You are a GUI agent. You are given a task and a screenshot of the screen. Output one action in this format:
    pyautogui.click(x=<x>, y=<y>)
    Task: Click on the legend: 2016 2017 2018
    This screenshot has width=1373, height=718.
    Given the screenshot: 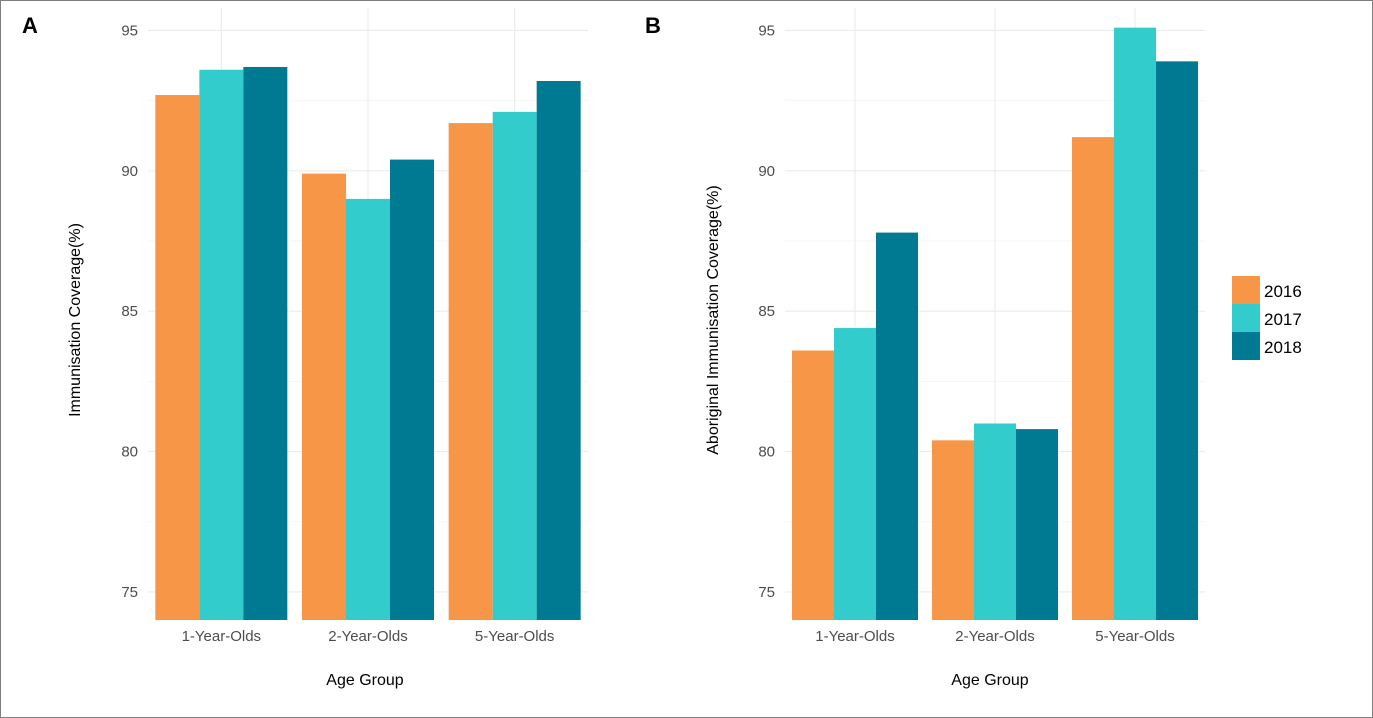 What is the action you would take?
    pyautogui.click(x=1267, y=318)
    